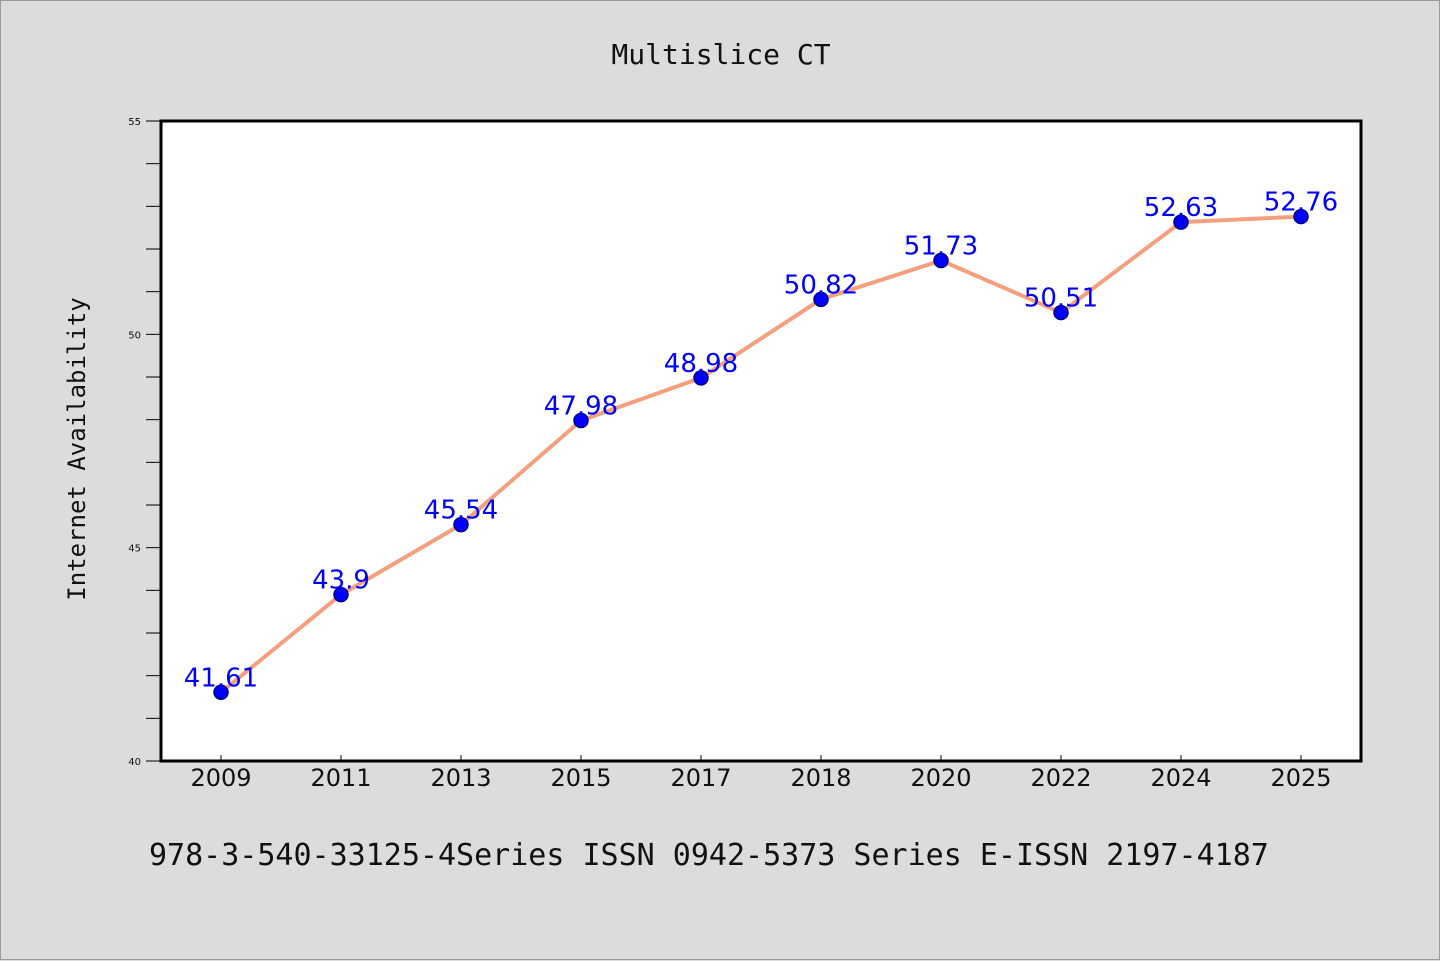 The image size is (1440, 961). What do you see at coordinates (700, 778) in the screenshot?
I see `x-tick-label: 2017` at bounding box center [700, 778].